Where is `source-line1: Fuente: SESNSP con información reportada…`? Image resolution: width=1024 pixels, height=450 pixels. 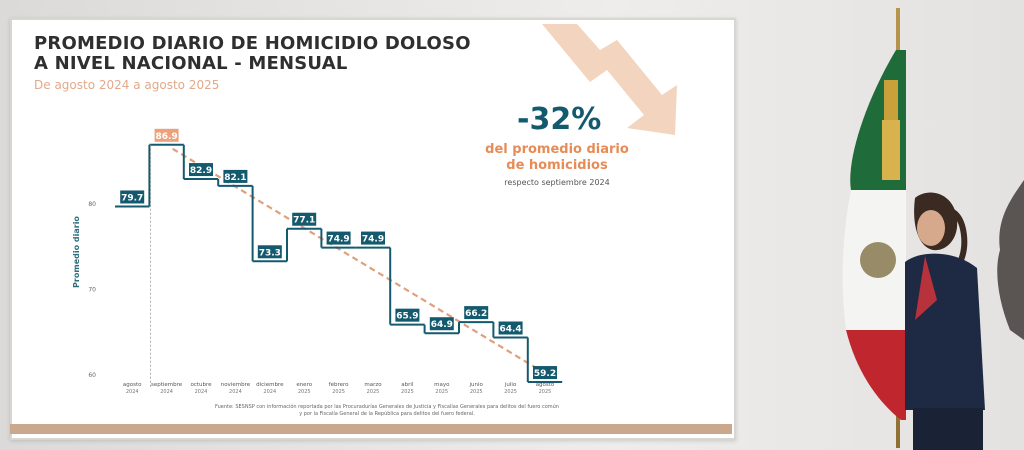
source-line1: Fuente: SESNSP con información reportada… is located at coordinates (387, 407).